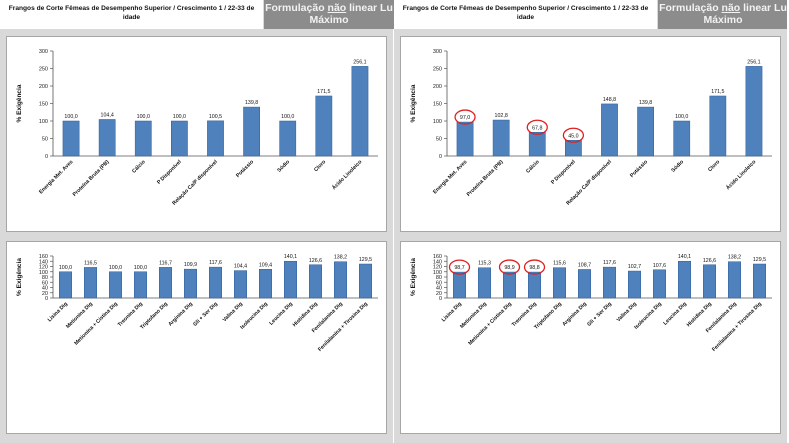  I want to click on bar-value-label: 67,8, so click(537, 128).